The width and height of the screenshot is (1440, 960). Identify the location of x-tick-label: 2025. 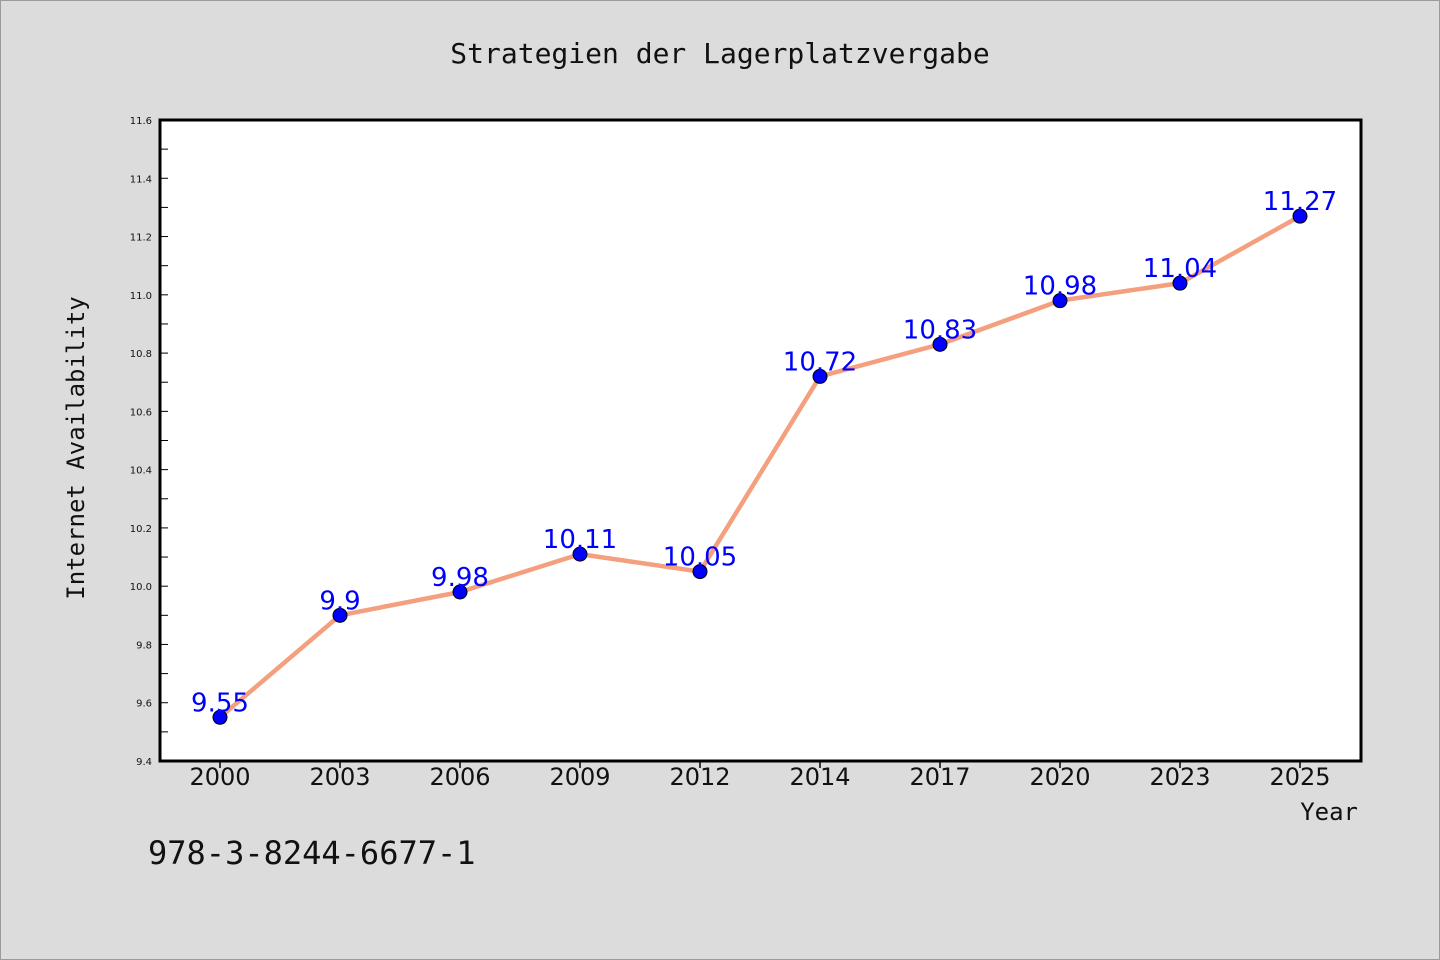
(1299, 777).